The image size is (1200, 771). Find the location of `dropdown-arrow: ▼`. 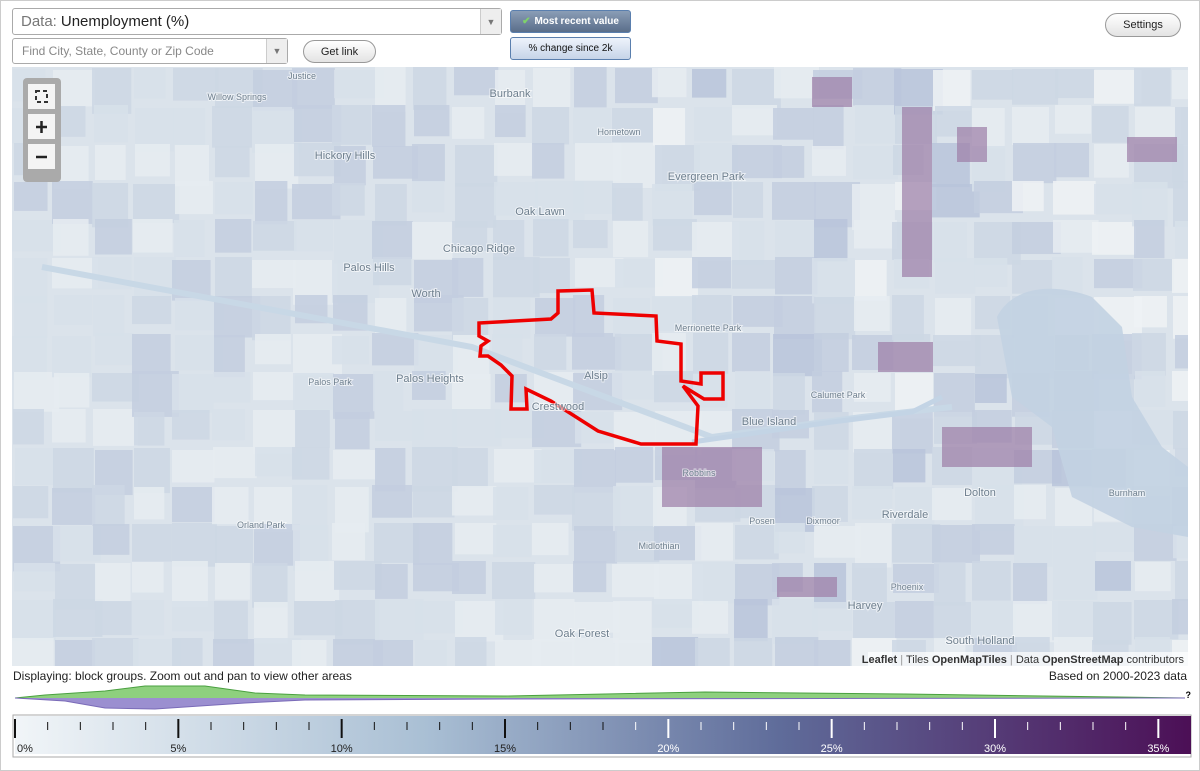

dropdown-arrow: ▼ is located at coordinates (276, 51).